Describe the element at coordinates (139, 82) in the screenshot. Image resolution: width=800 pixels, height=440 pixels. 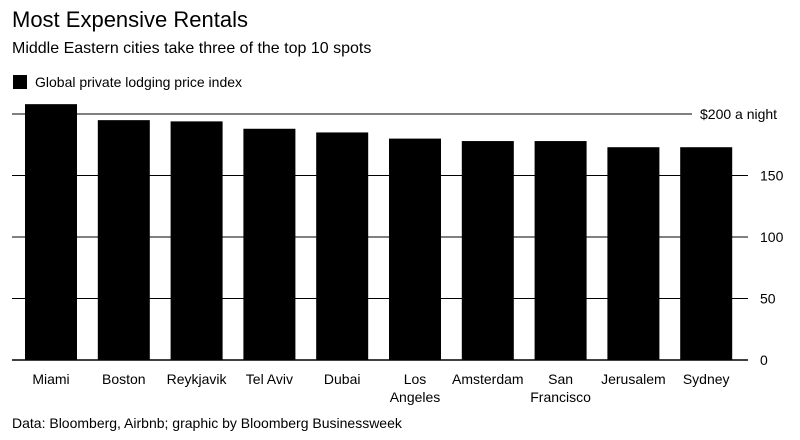
I see `legend-label: Global private lodging price index` at that location.